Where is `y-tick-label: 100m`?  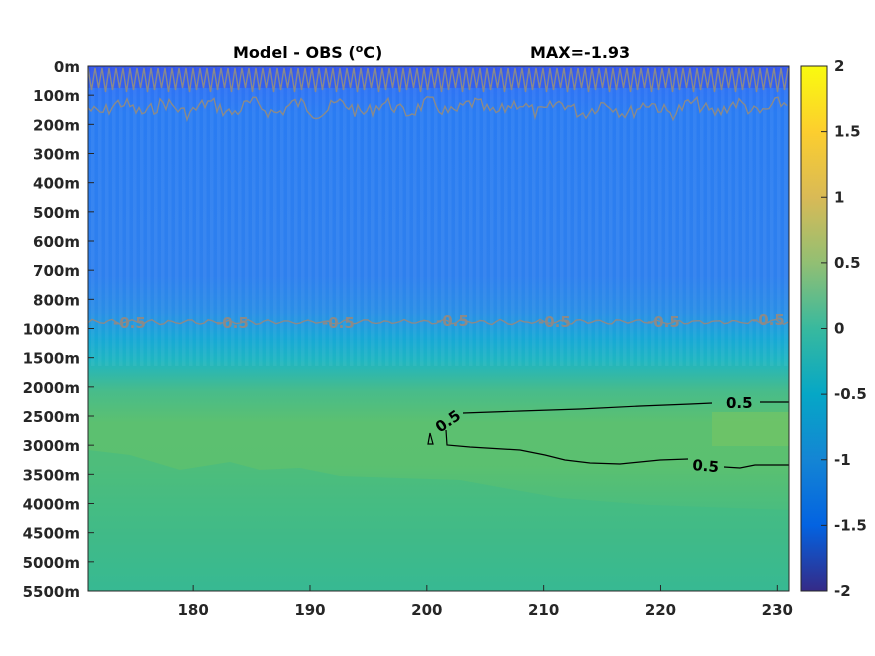
y-tick-label: 100m is located at coordinates (56, 96).